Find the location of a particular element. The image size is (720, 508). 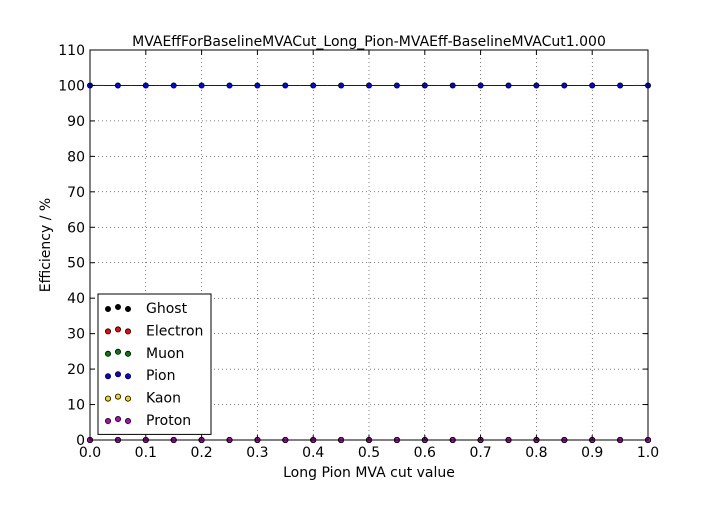

y-tick-label: 40 is located at coordinates (76, 299).